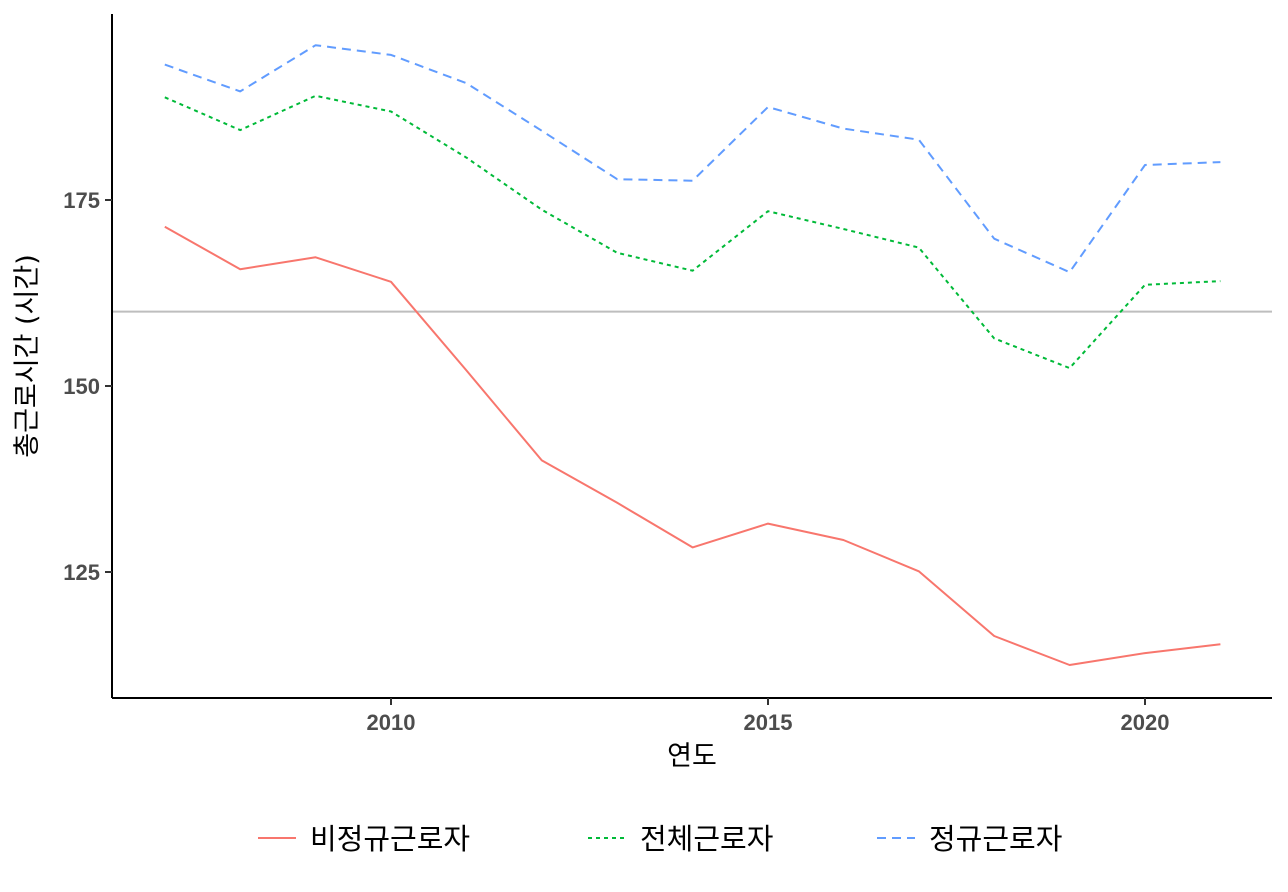 This screenshot has width=1288, height=892. I want to click on x-tick-label: 2015, so click(768, 722).